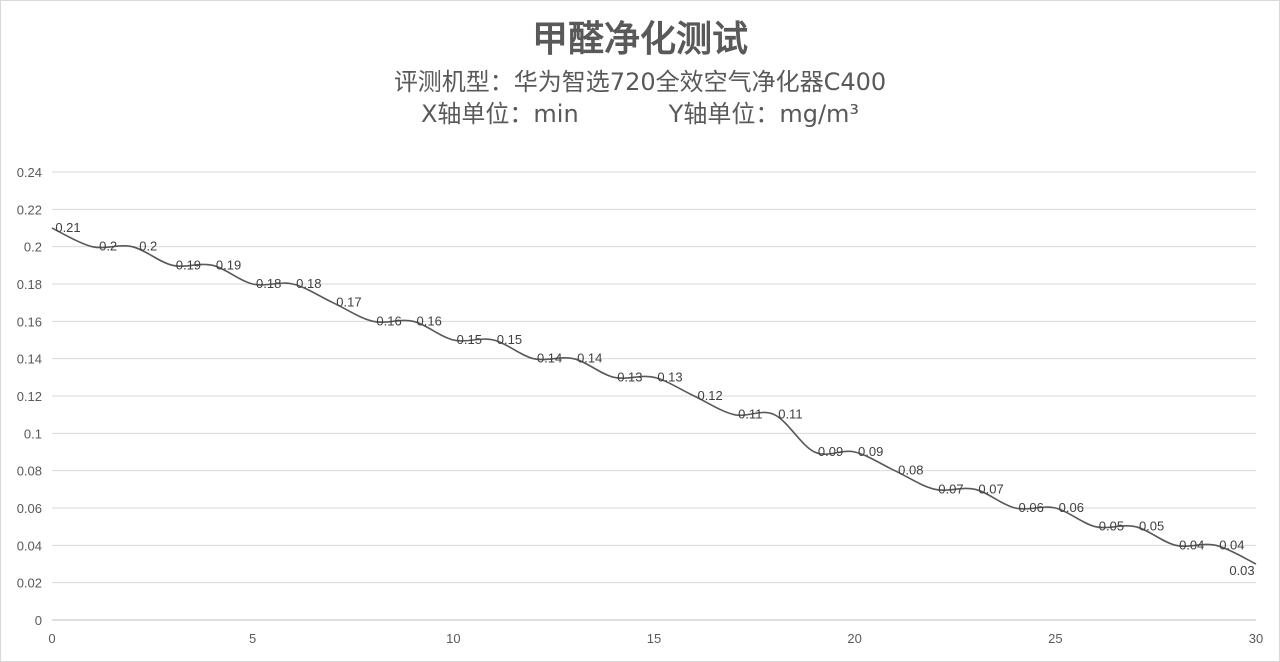  I want to click on data-label: 0.08, so click(910, 470).